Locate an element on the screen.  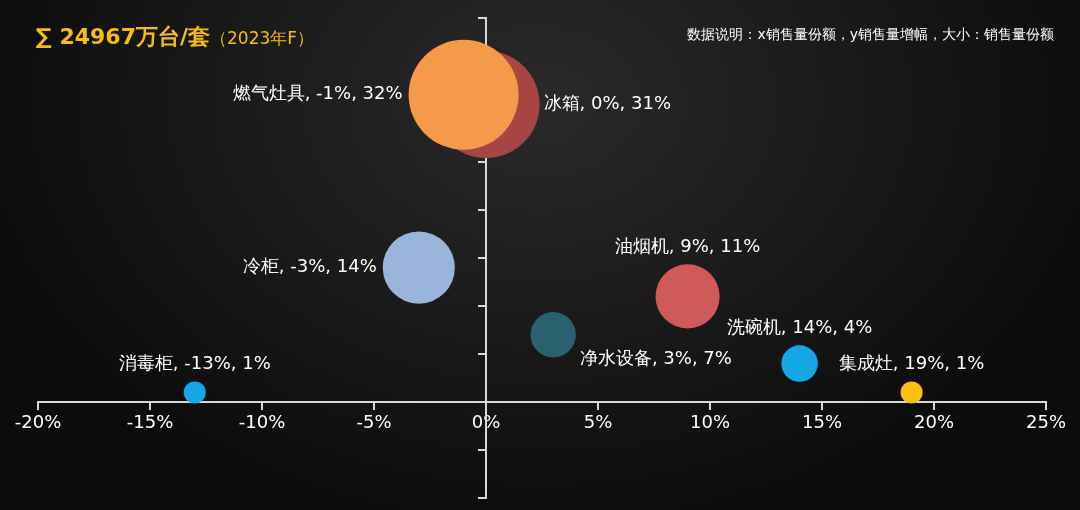
x-tick-label: -5% is located at coordinates (374, 422).